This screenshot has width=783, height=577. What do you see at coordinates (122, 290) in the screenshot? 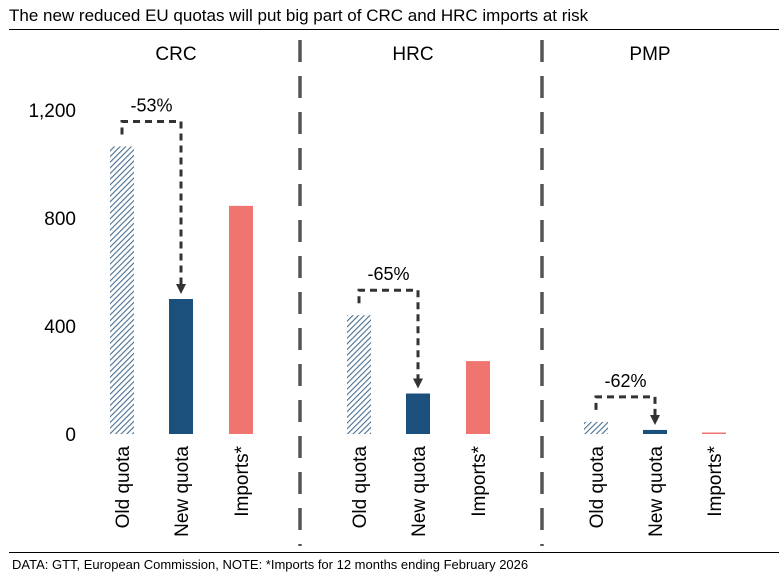
I see `bar-crc-old-quota` at bounding box center [122, 290].